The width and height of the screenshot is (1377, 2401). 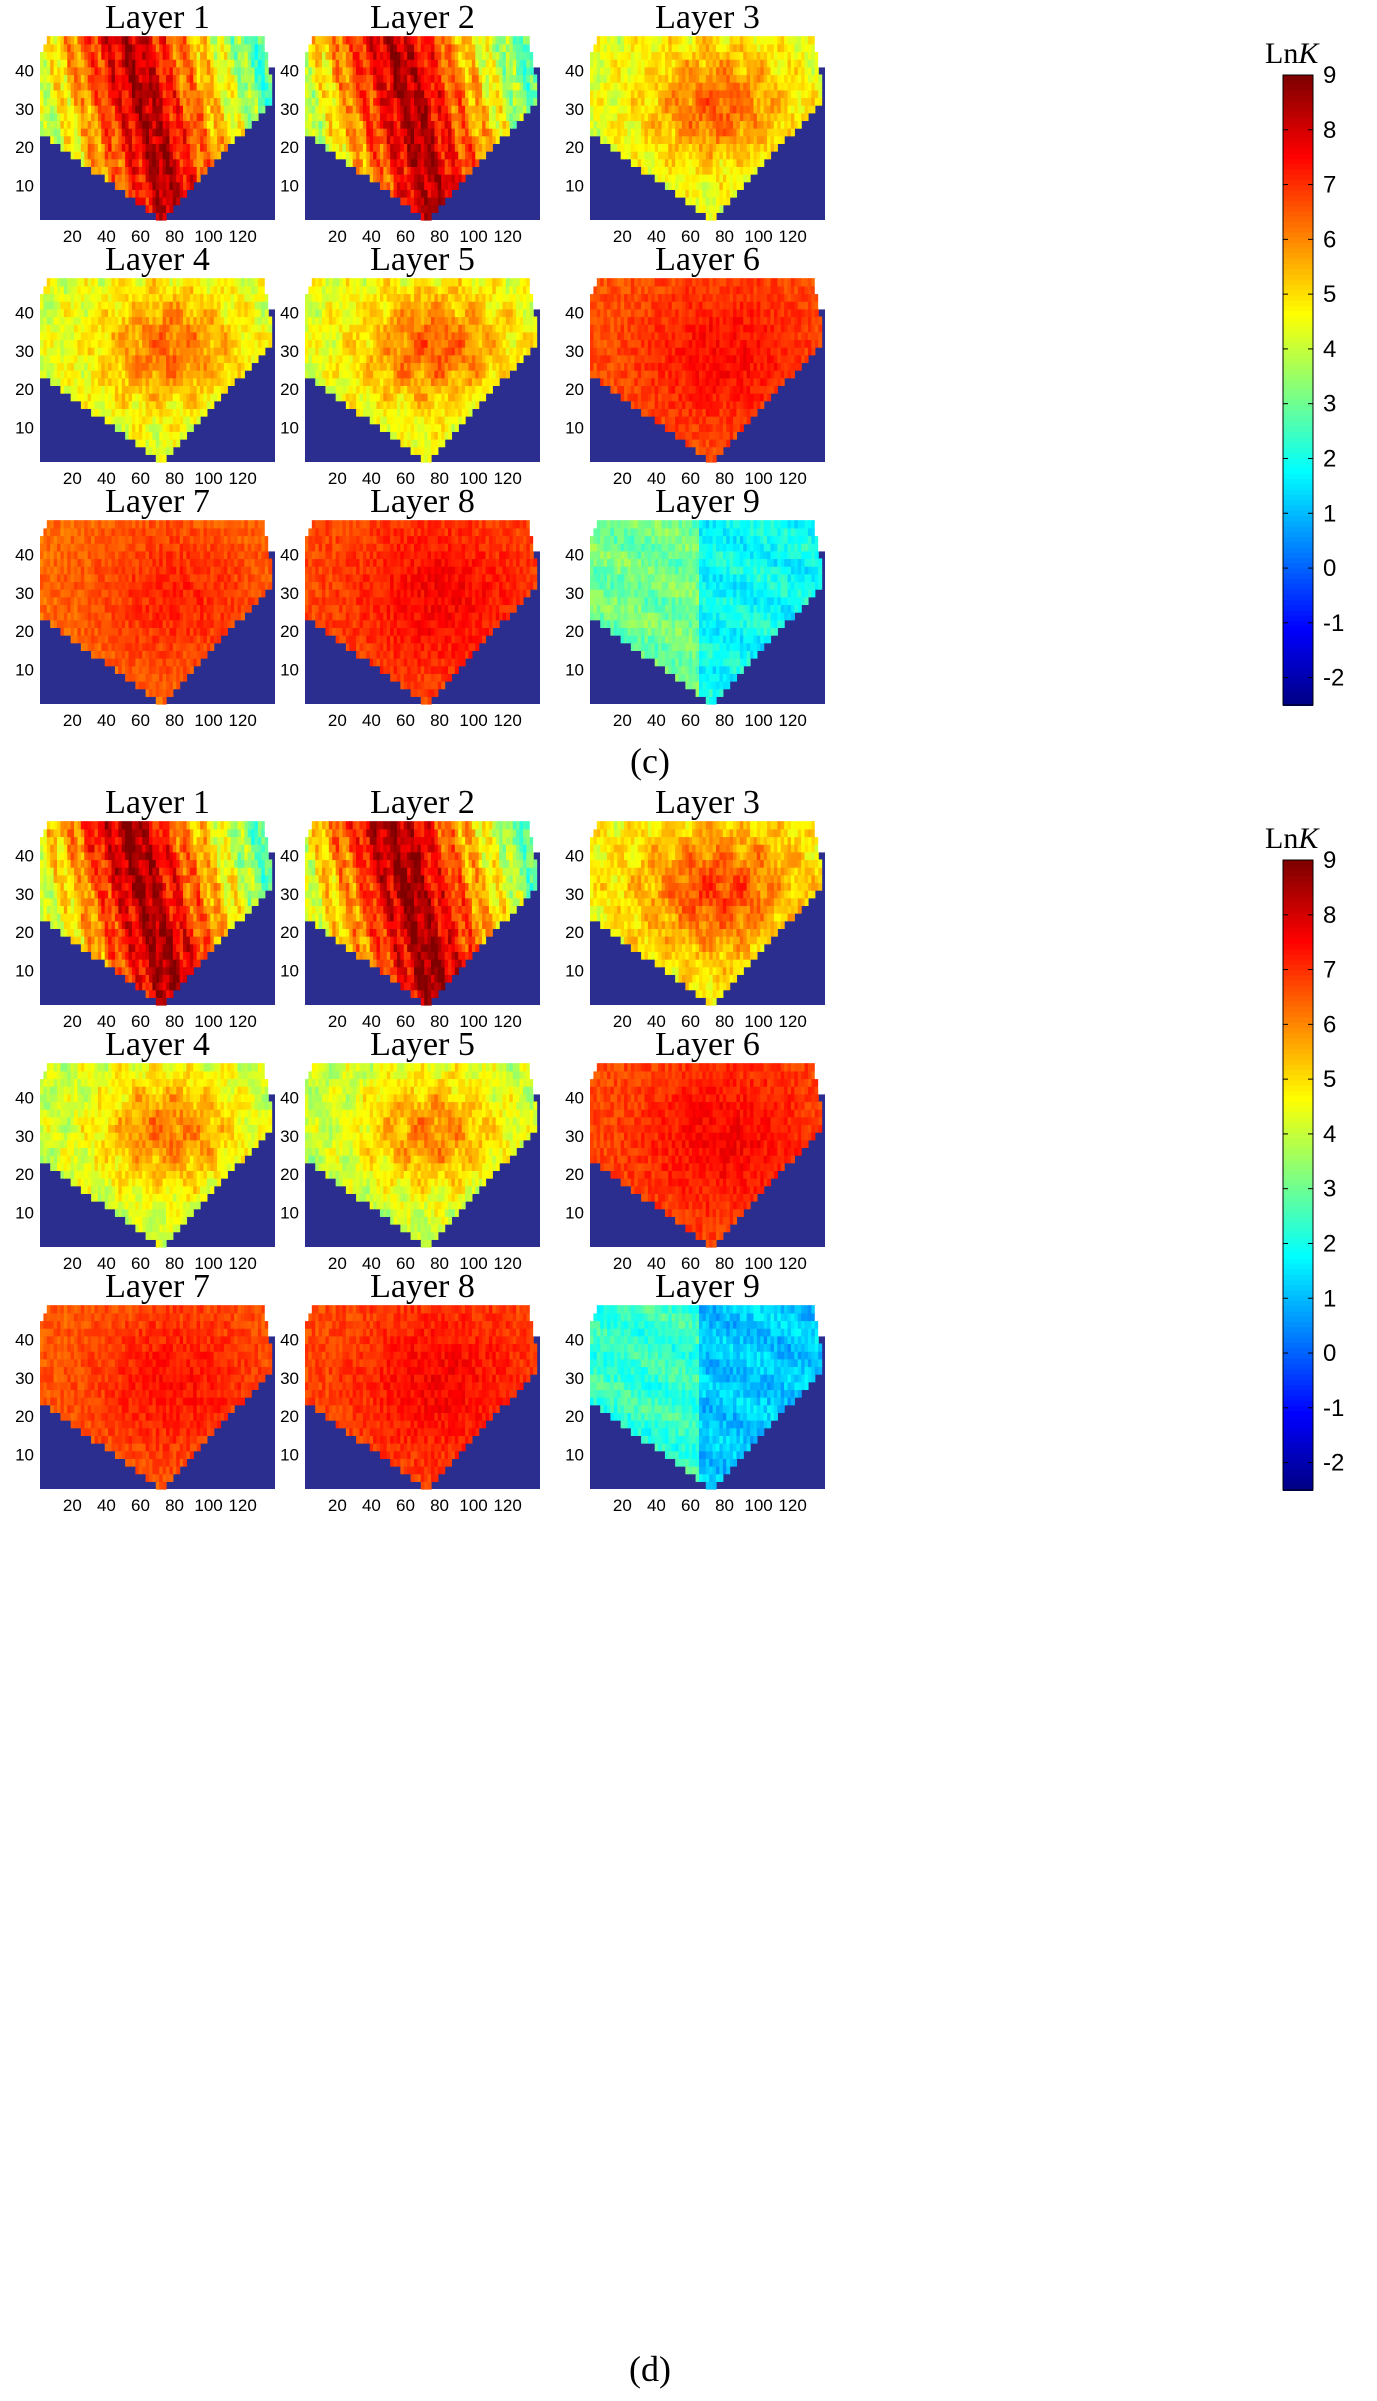 I want to click on map-layer-d-4: Layer 4 10 20 30 40 20 40 60 80 100 120, so click(x=145, y=1149).